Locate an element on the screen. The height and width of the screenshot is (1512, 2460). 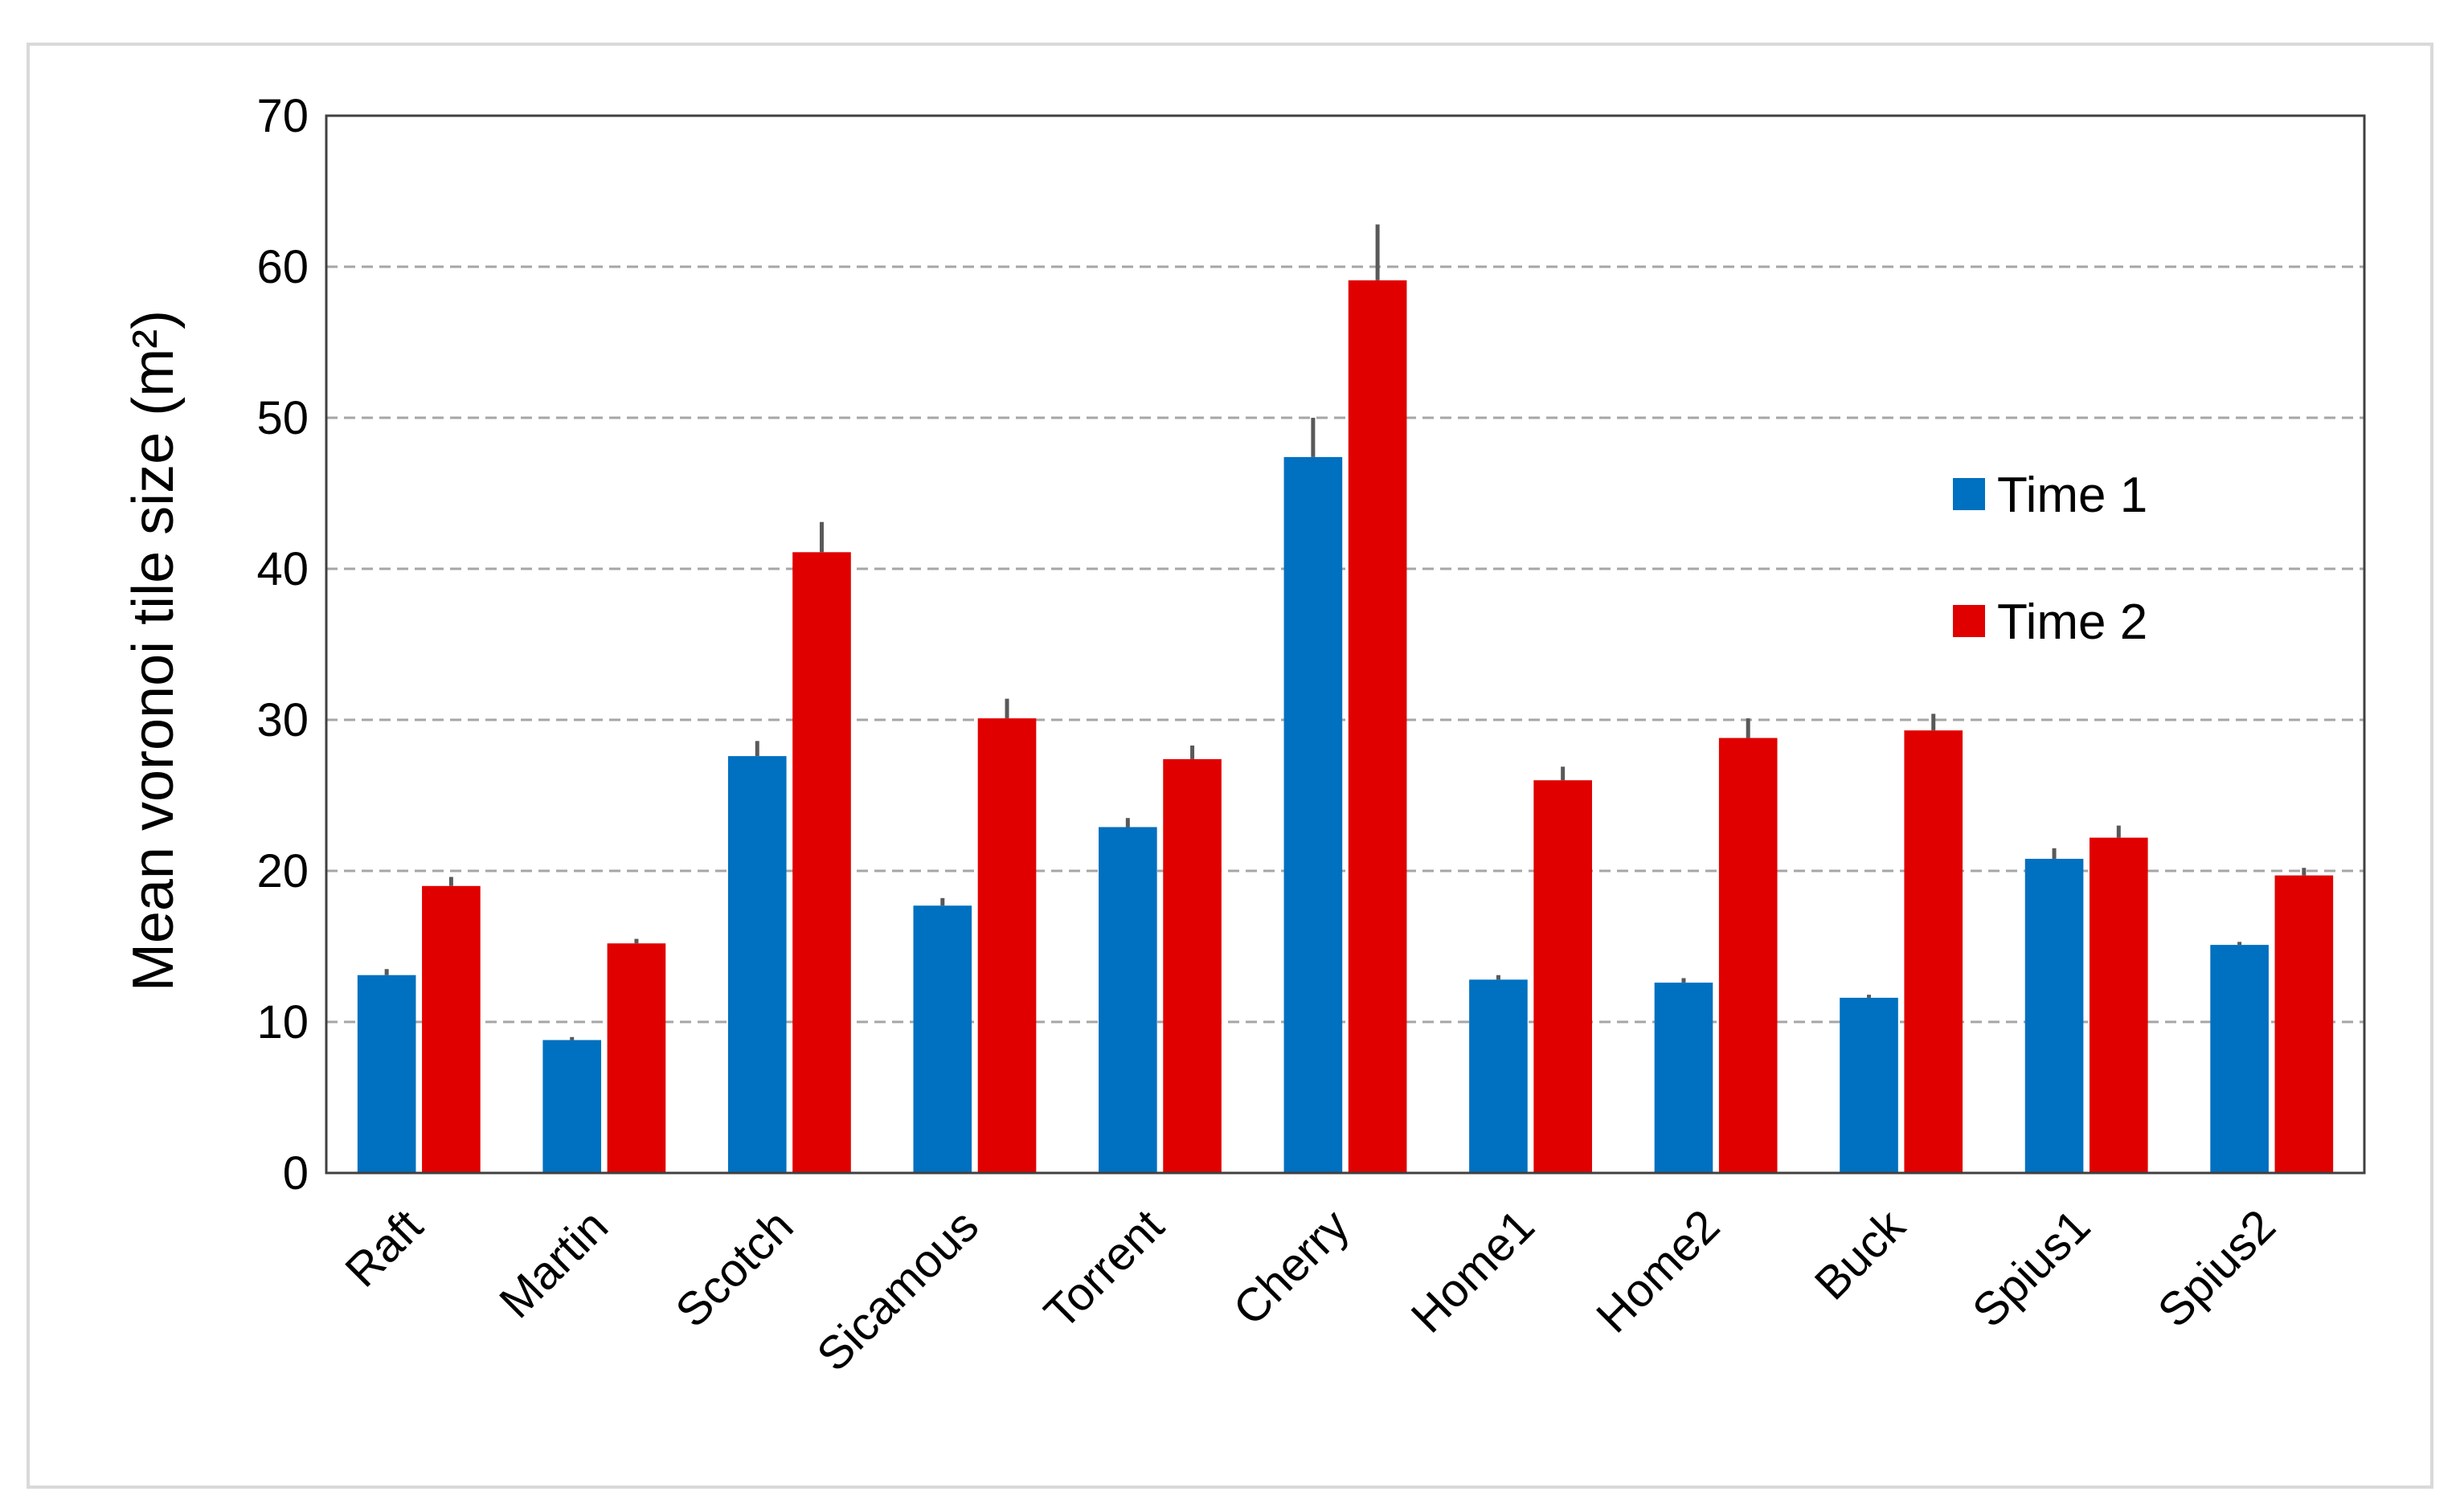
y-axis-label: Mean voronoi tile size (m²) is located at coordinates (153, 650).